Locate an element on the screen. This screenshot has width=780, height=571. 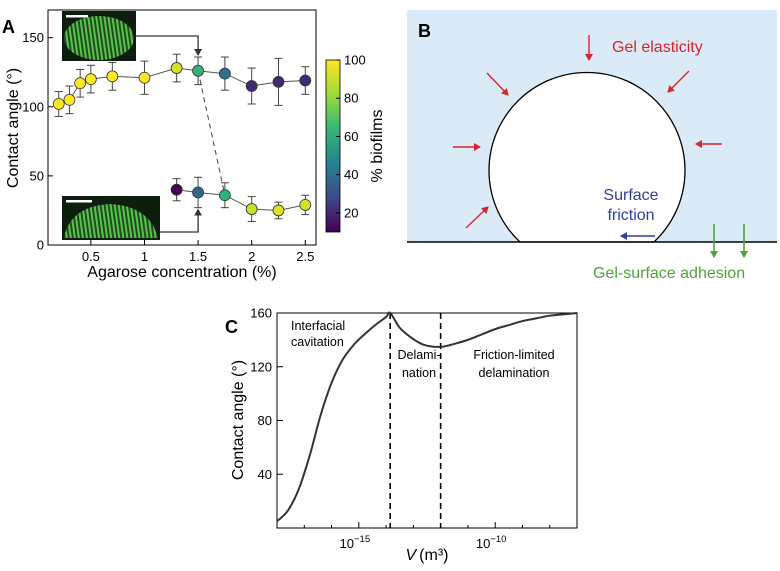
colorbar-tick-label: 40 is located at coordinates (351, 174).